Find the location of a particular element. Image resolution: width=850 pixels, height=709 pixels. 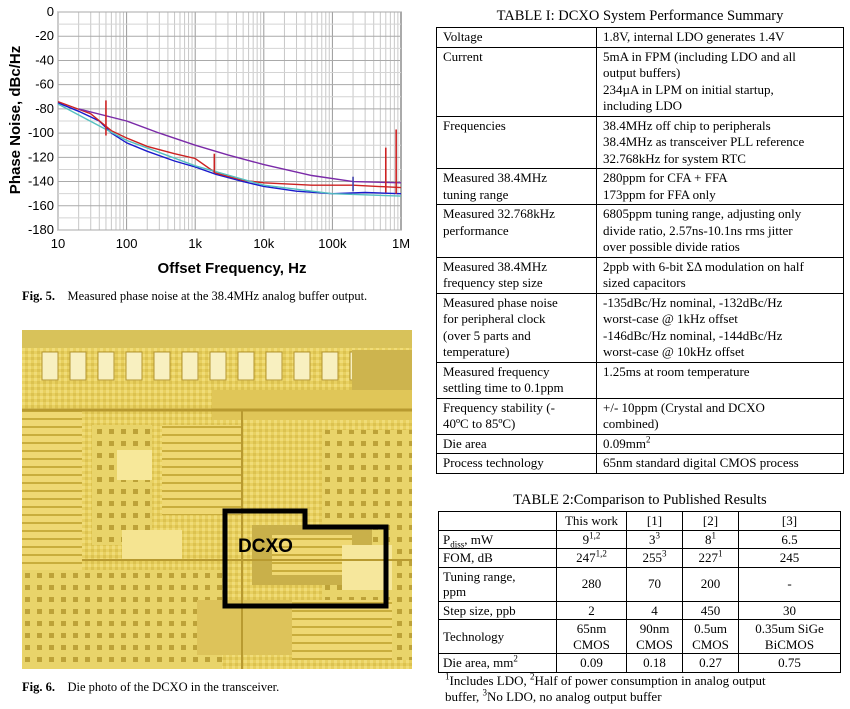

row-label-technology: Technology is located at coordinates (497, 636).